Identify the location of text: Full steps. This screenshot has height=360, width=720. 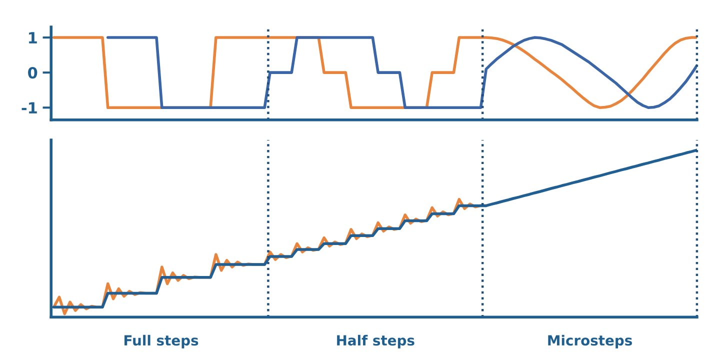
(161, 341).